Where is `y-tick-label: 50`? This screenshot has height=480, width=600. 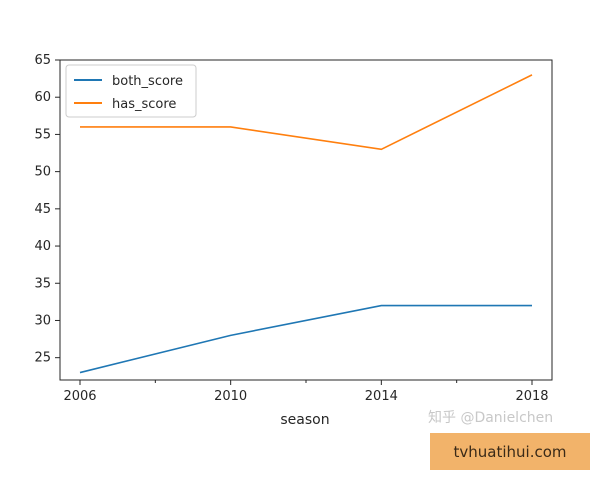 y-tick-label: 50 is located at coordinates (42, 172).